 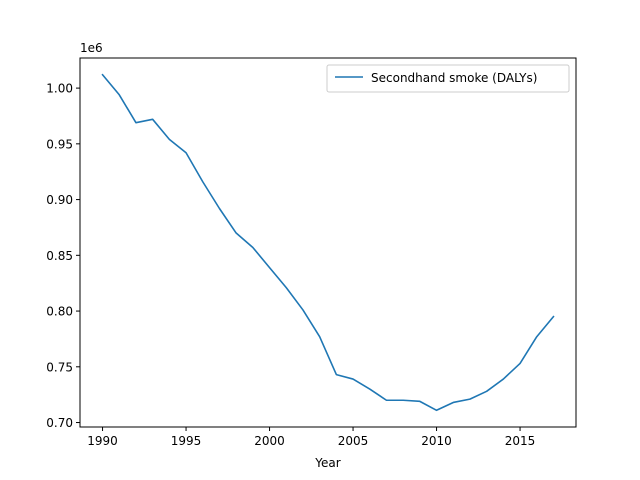 What do you see at coordinates (59, 312) in the screenshot?
I see `y-tick-label: 0.80` at bounding box center [59, 312].